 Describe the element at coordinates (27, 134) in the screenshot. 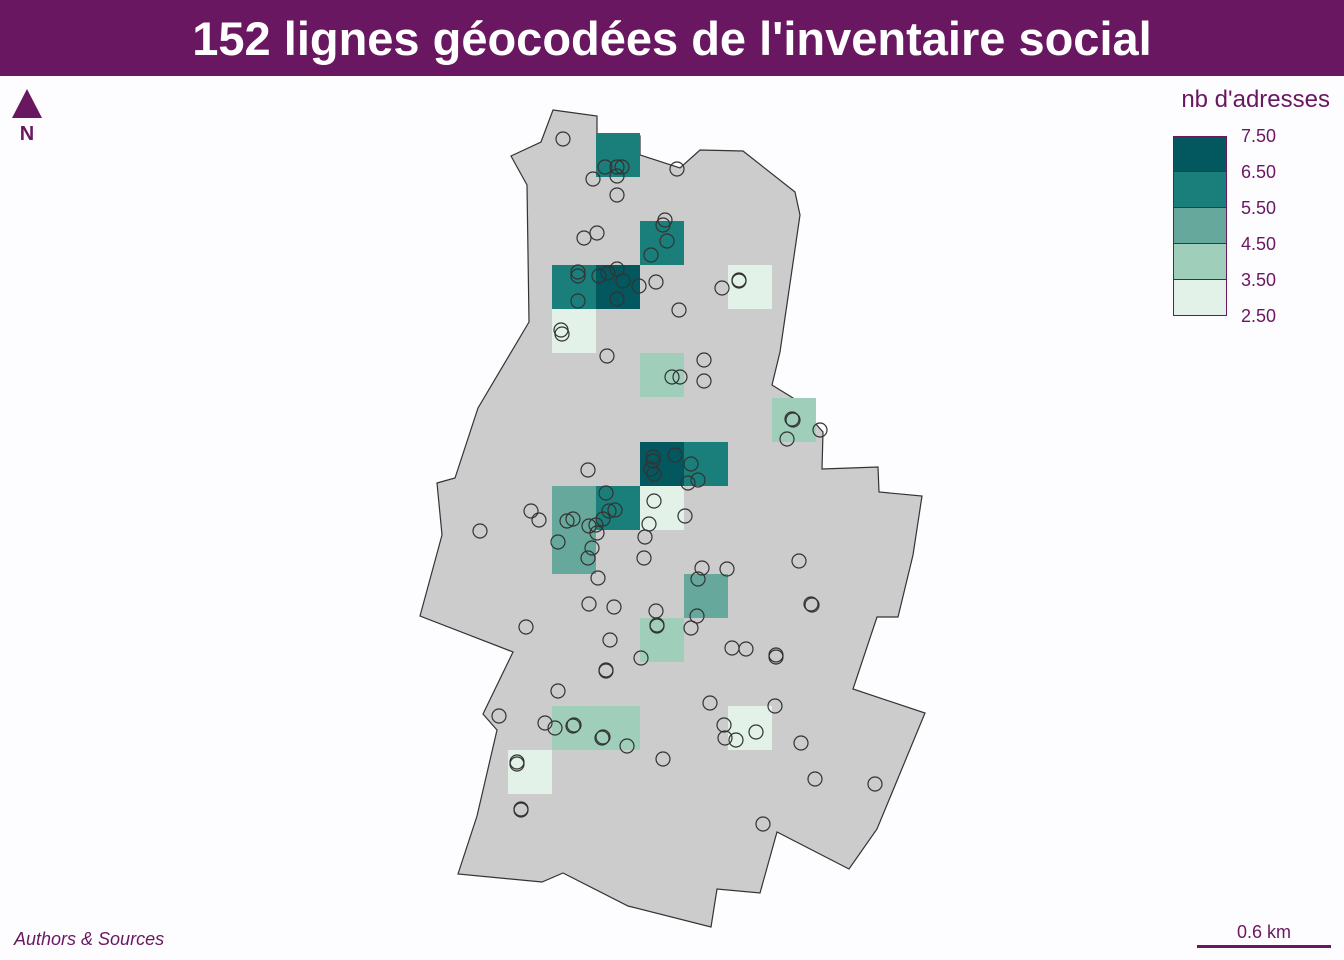

I see `north-label: N` at that location.